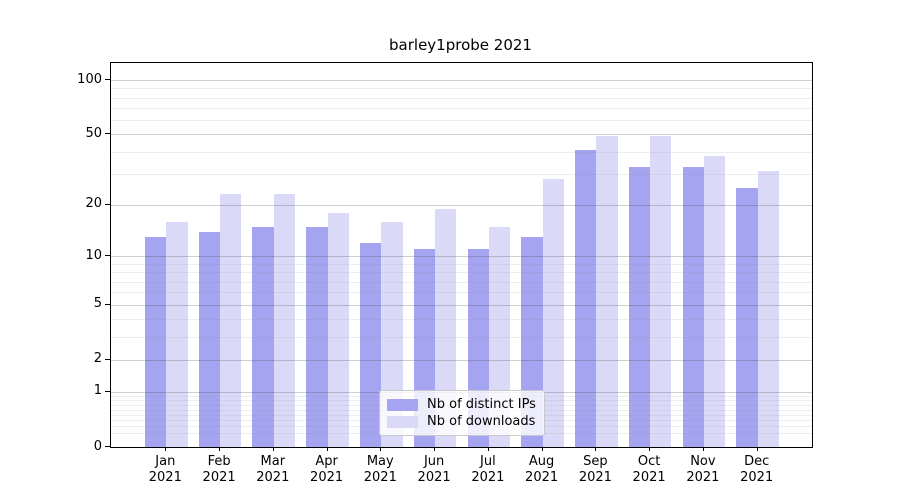 This screenshot has width=900, height=500. What do you see at coordinates (460, 45) in the screenshot?
I see `chart-title: barley1probe 2021` at bounding box center [460, 45].